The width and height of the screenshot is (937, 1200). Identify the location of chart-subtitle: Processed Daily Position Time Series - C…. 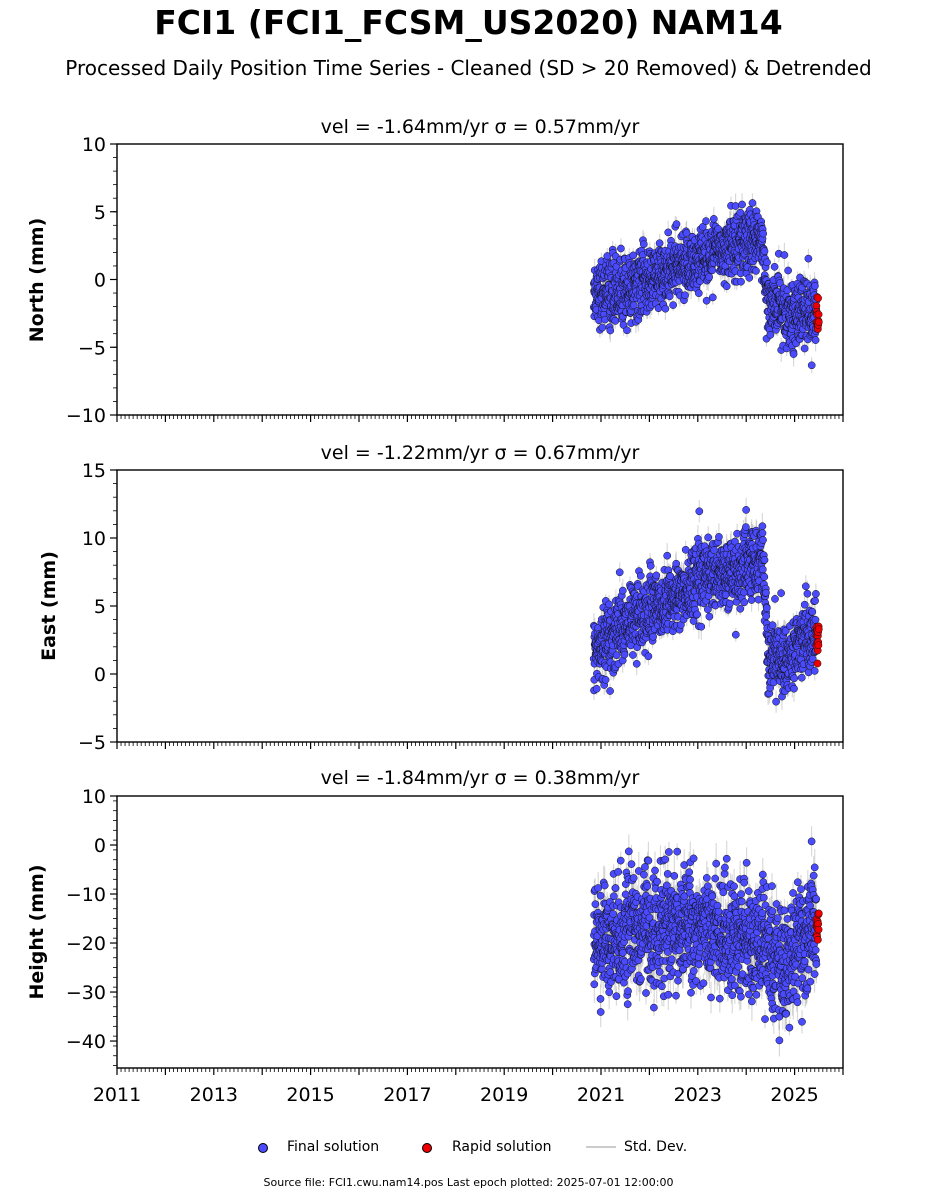
(468, 68).